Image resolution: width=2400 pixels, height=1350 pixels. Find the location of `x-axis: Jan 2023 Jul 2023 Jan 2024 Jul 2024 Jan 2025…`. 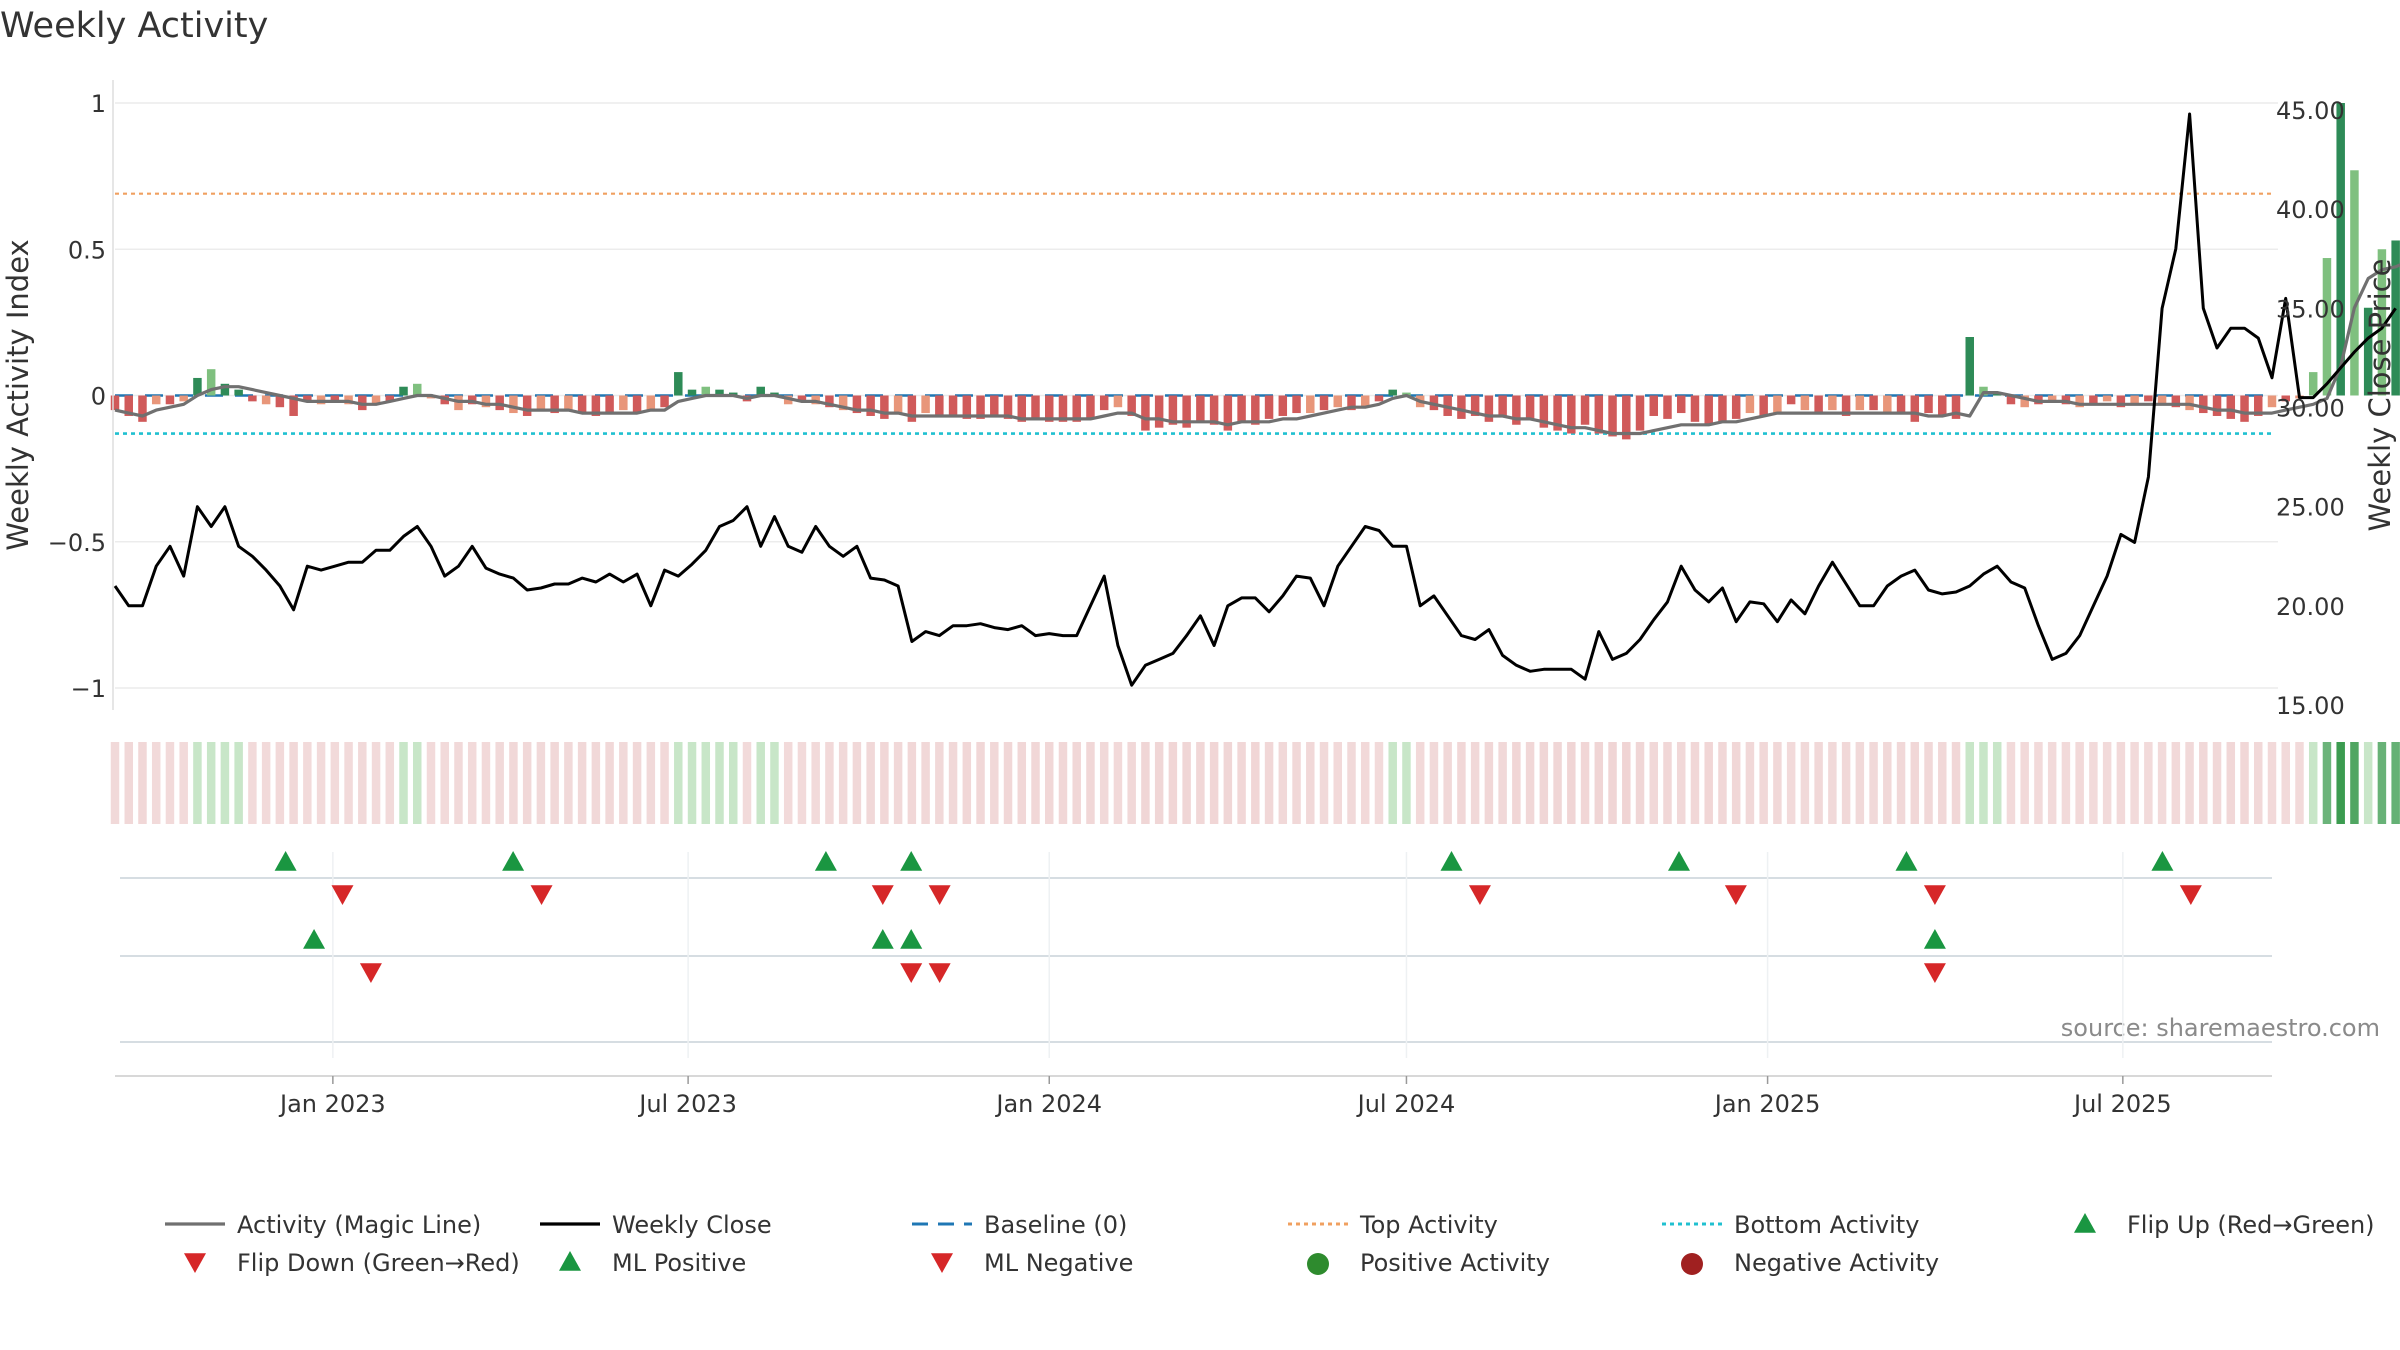

x-axis: Jan 2023 Jul 2023 Jan 2024 Jul 2024 Jan 2025… is located at coordinates (1193, 1096).